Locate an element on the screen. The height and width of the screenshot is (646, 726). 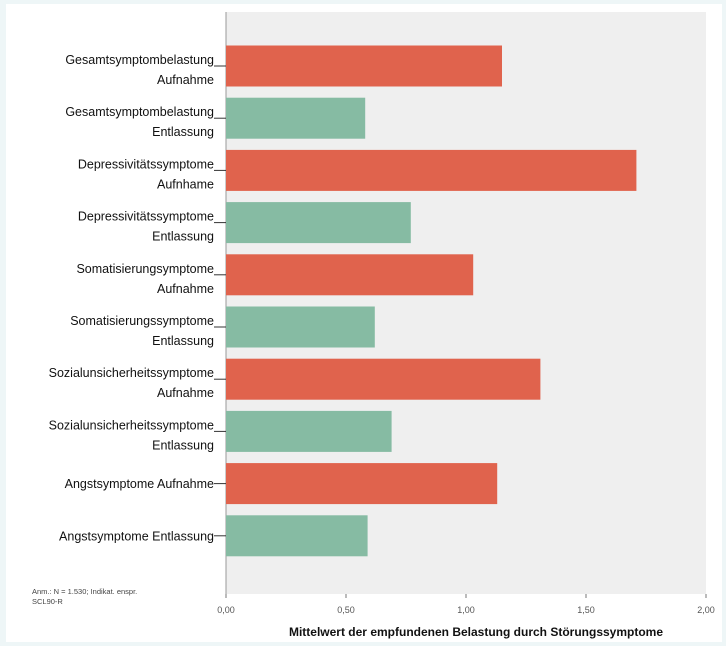
y-tick-label: Angstsymptome Aufnahme is located at coordinates (139, 484).